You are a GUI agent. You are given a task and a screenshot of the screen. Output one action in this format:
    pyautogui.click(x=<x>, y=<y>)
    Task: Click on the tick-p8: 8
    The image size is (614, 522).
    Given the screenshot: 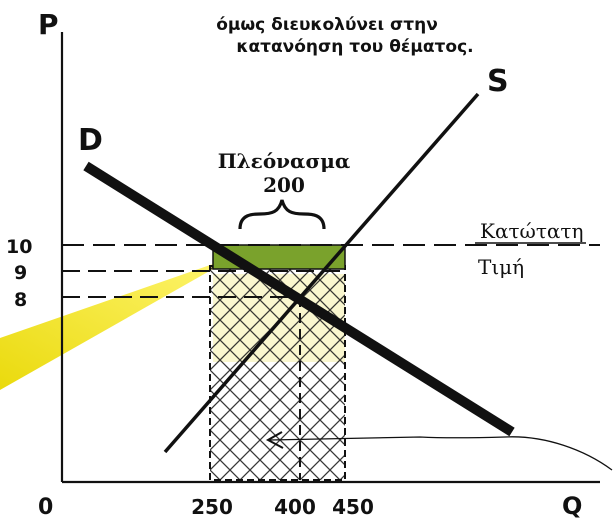 What is the action you would take?
    pyautogui.click(x=20, y=300)
    